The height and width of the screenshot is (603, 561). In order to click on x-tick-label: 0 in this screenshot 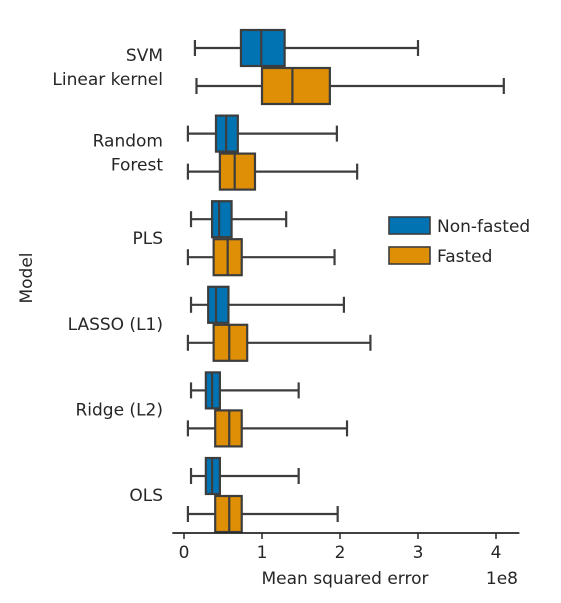, I will do `click(184, 553)`.